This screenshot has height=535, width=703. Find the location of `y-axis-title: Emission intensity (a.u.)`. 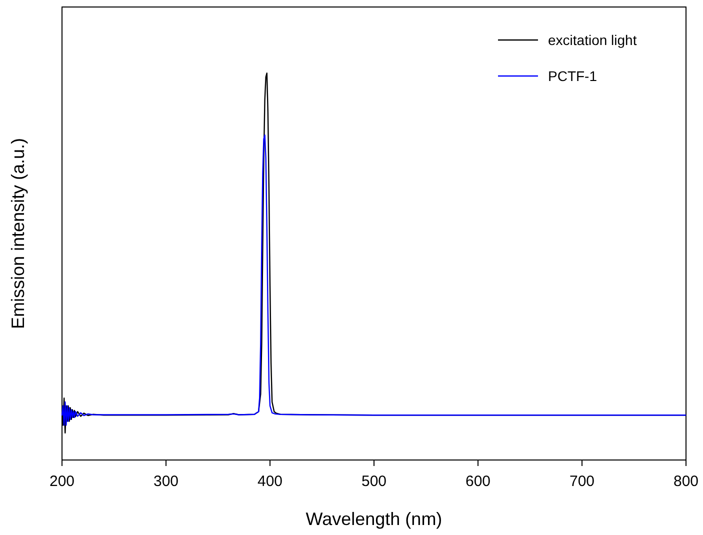

y-axis-title: Emission intensity (a.u.) is located at coordinates (18, 234).